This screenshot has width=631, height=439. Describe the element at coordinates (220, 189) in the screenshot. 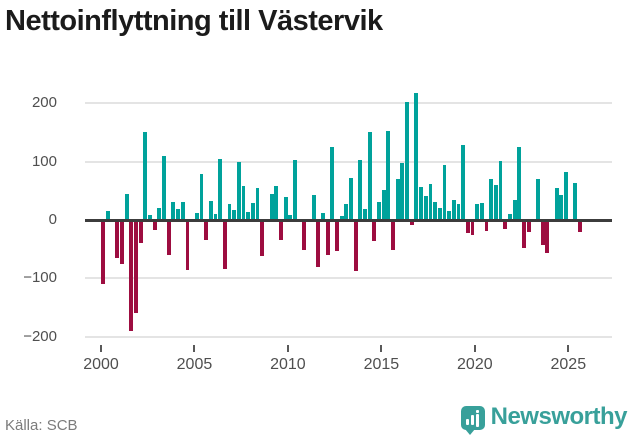

I see `bar-2006-Q2` at that location.